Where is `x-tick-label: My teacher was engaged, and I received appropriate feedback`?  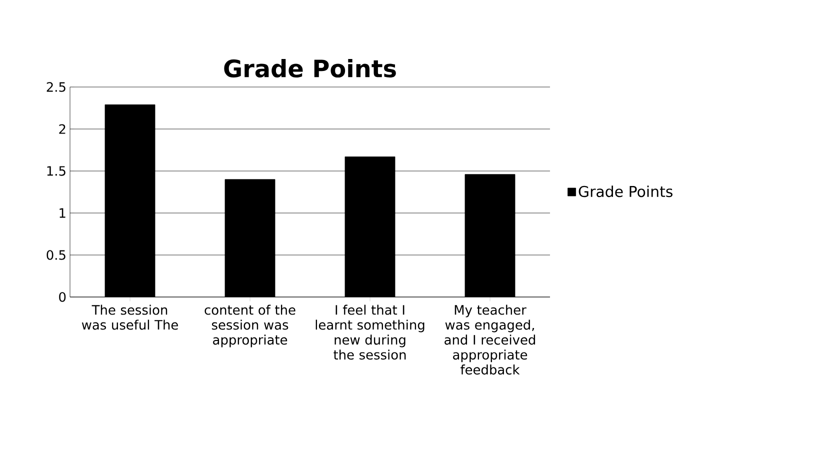
x-tick-label: My teacher was engaged, and I received appropriate feedback is located at coordinates (490, 339).